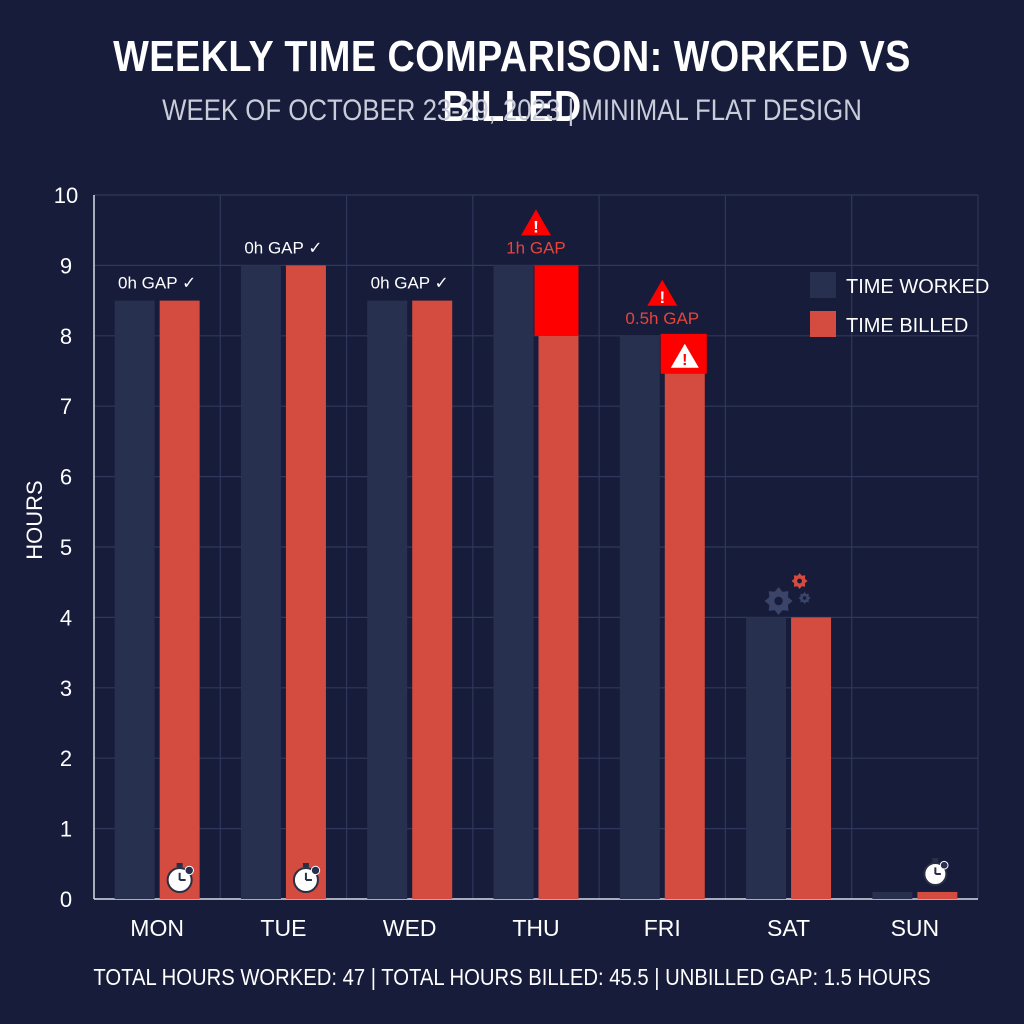  What do you see at coordinates (512, 81) in the screenshot?
I see `chart-title: WEEKLY TIME COMPARISON: WORKED VS BILLED` at bounding box center [512, 81].